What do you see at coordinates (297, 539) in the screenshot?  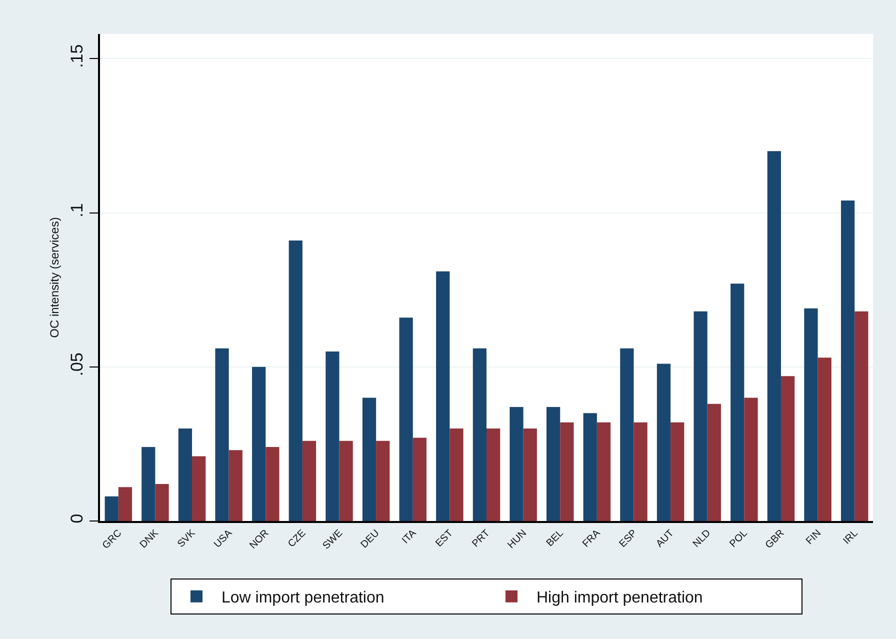 I see `x-tick-label: CZE` at bounding box center [297, 539].